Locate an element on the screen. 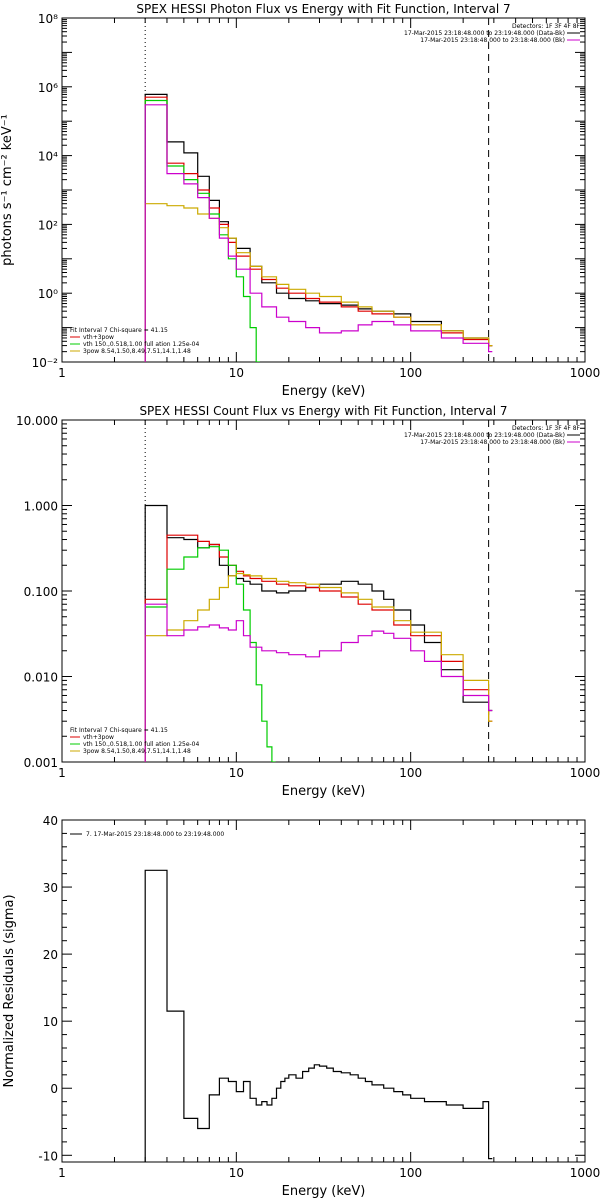  y-tick-label: 10⁻² is located at coordinates (45, 363).